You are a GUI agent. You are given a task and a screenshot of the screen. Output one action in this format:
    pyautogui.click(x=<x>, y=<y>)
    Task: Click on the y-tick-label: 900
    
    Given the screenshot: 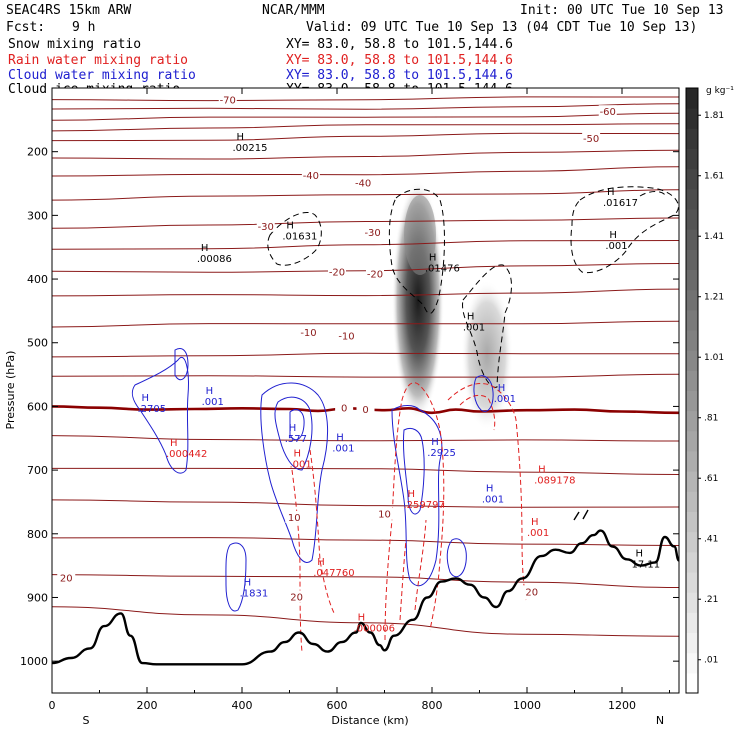 What is the action you would take?
    pyautogui.click(x=37, y=597)
    